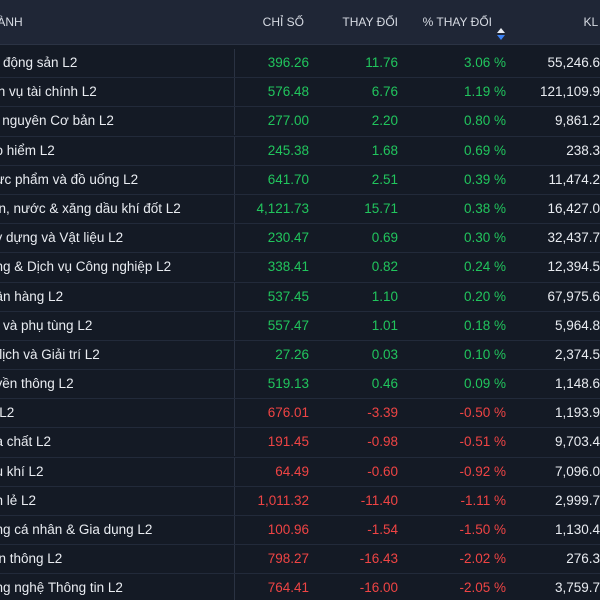 The width and height of the screenshot is (600, 600). What do you see at coordinates (484, 62) in the screenshot?
I see `percent-change-cell: 3.06 %` at bounding box center [484, 62].